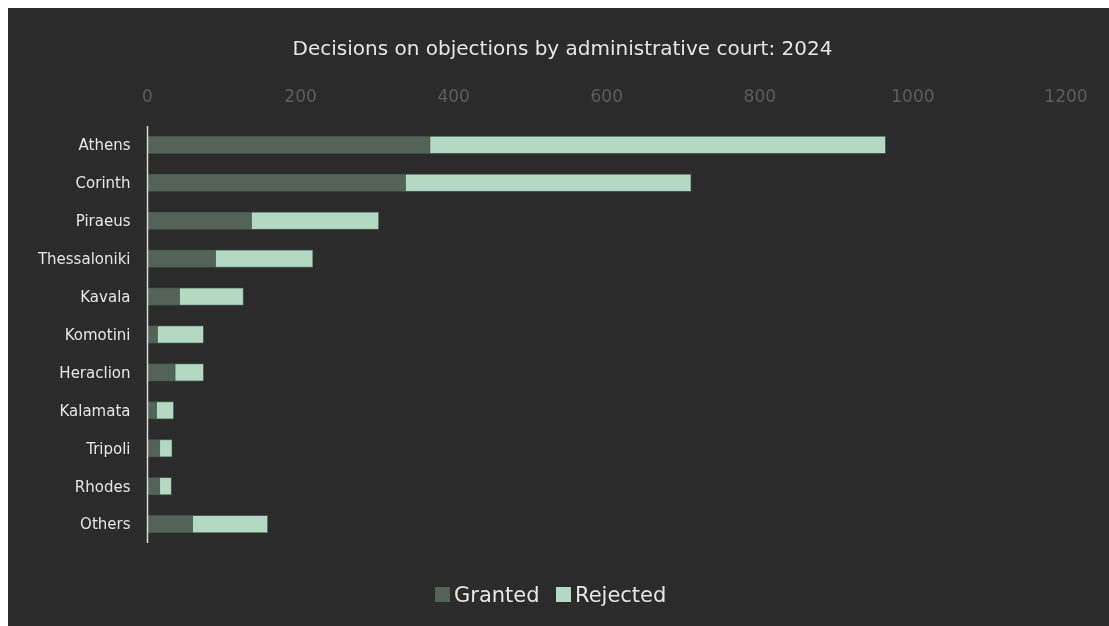  What do you see at coordinates (105, 524) in the screenshot?
I see `y-tick-label: Others` at bounding box center [105, 524].